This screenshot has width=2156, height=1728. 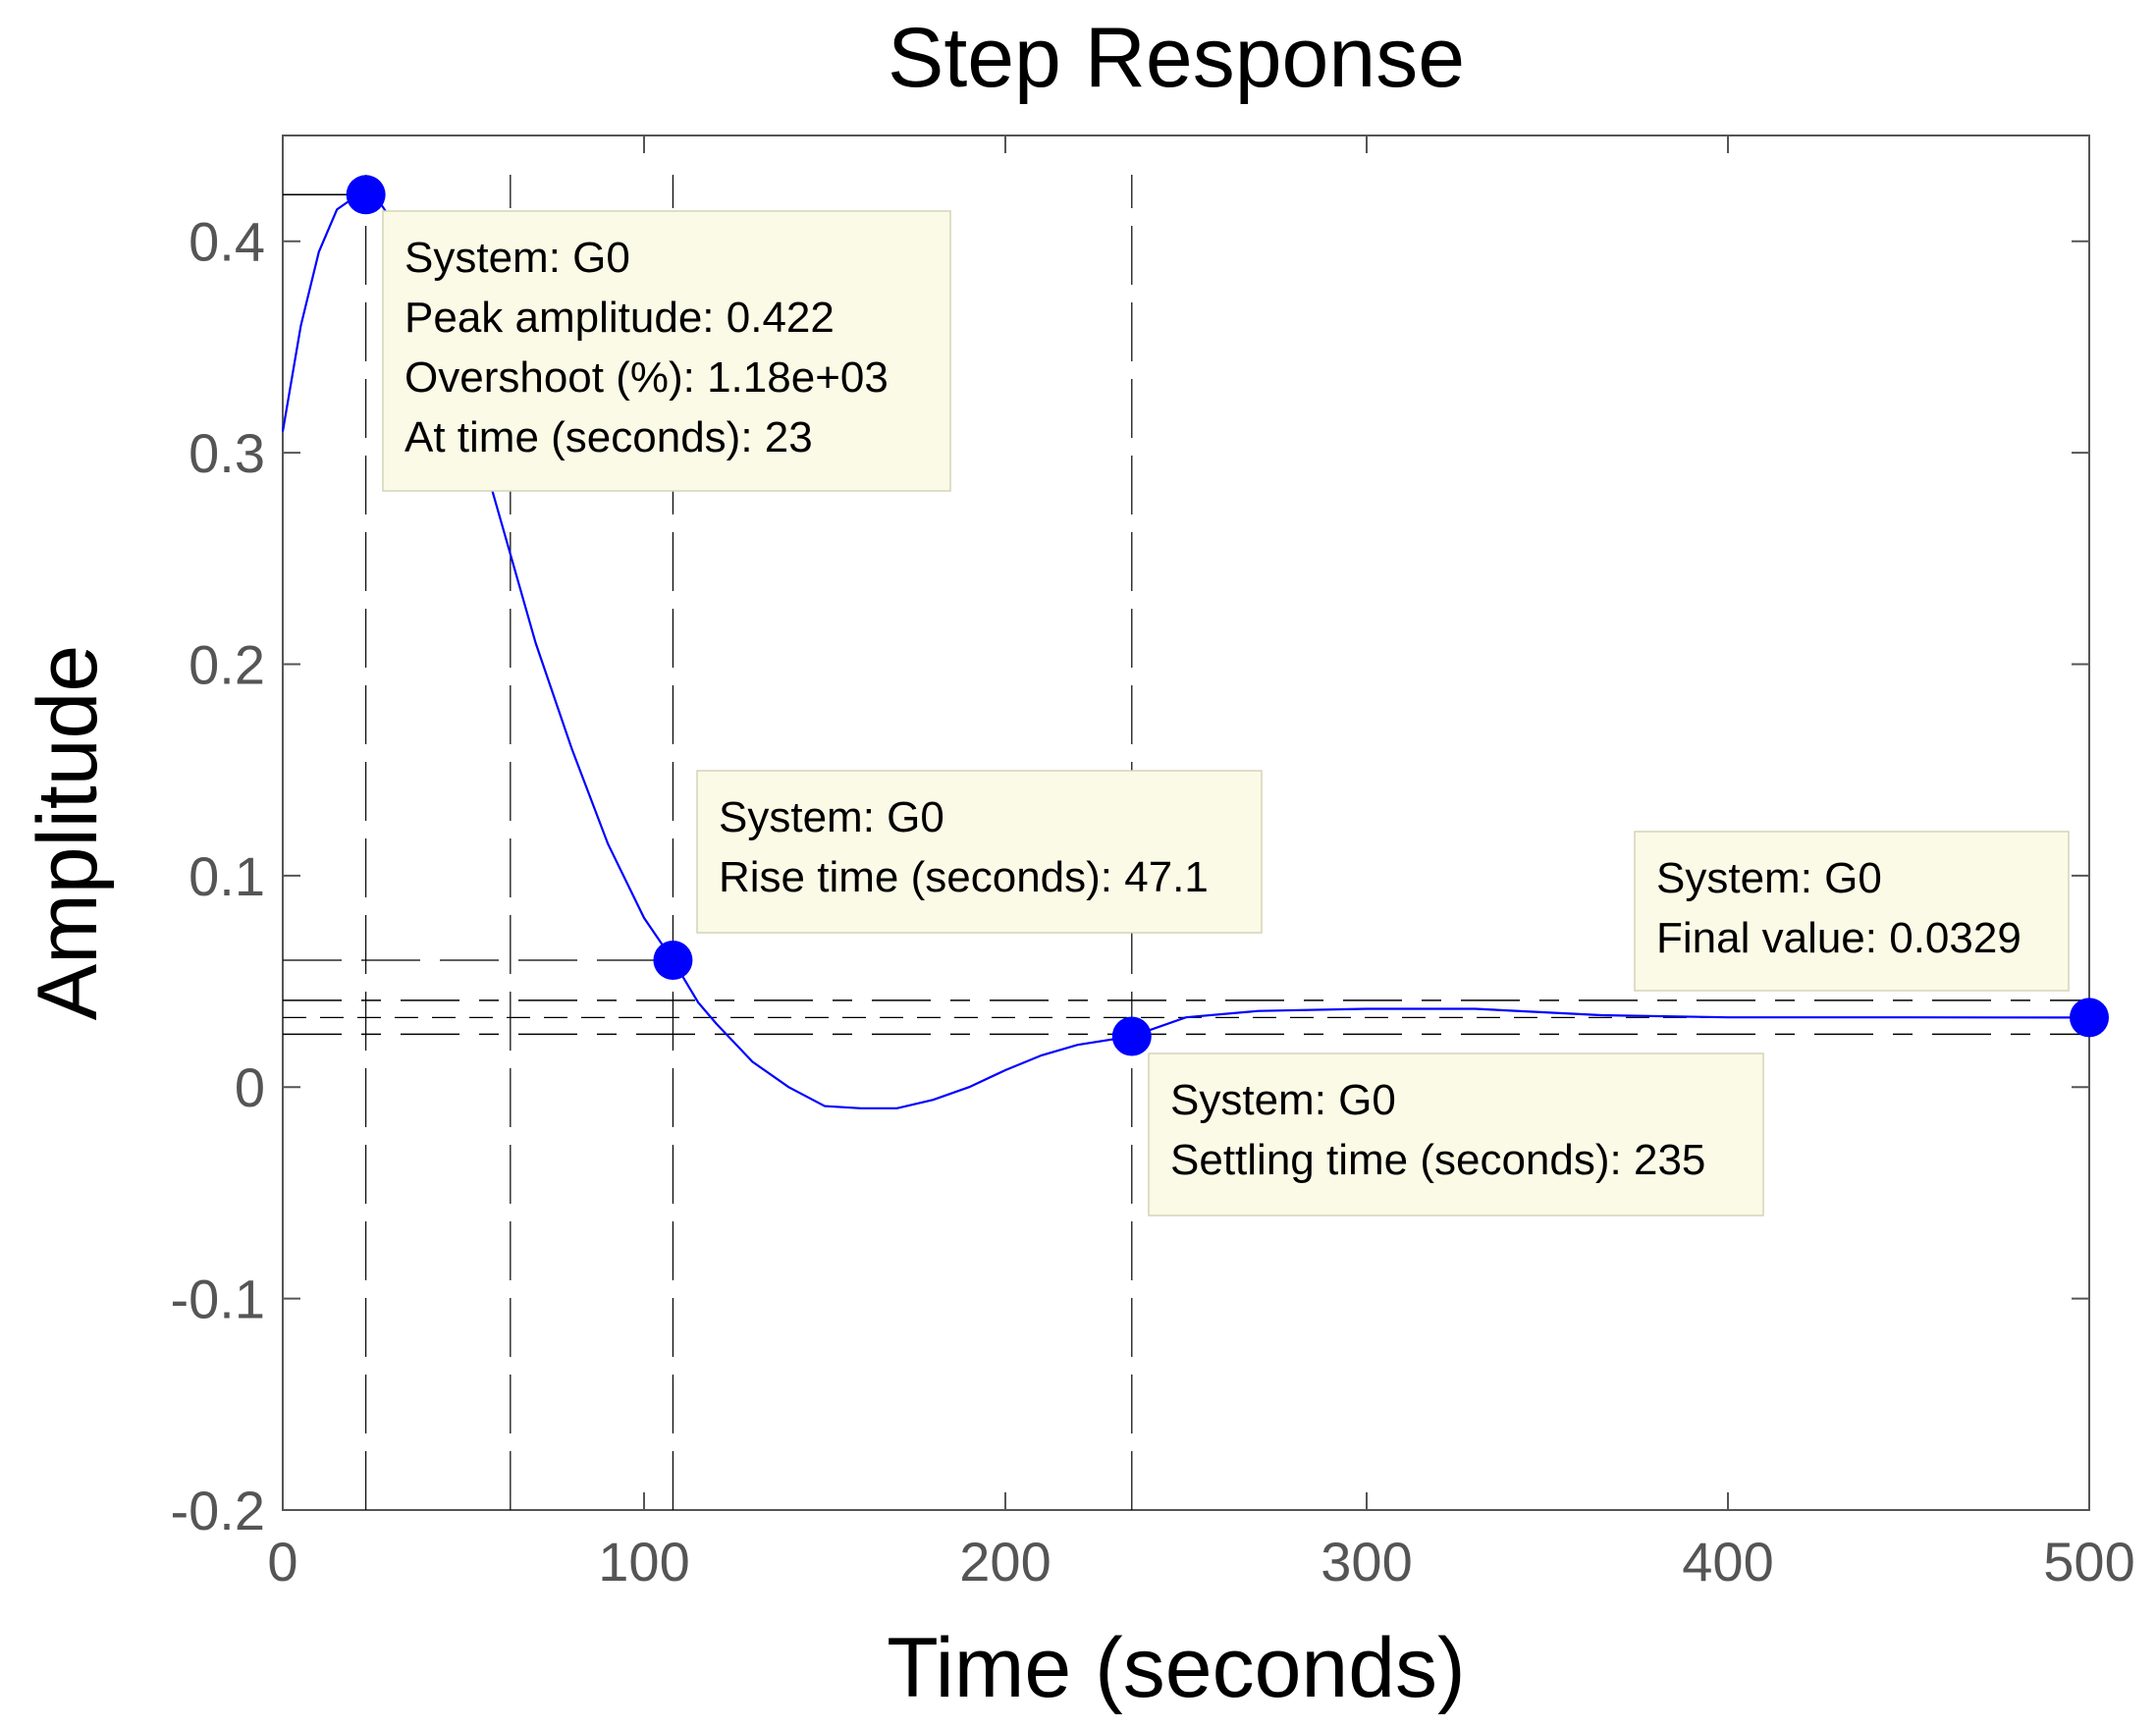 I want to click on x-tick-label: 200, so click(x=1005, y=1562).